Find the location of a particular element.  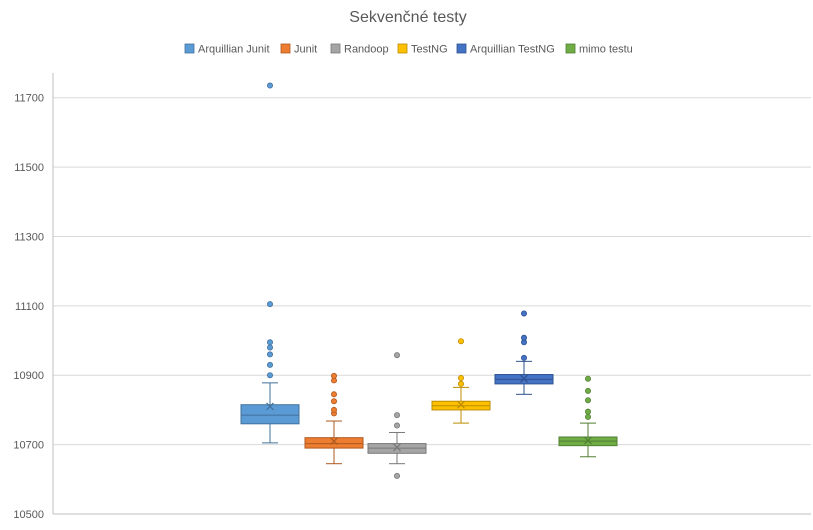

legend-item: Arquillian TestNG is located at coordinates (505, 49).